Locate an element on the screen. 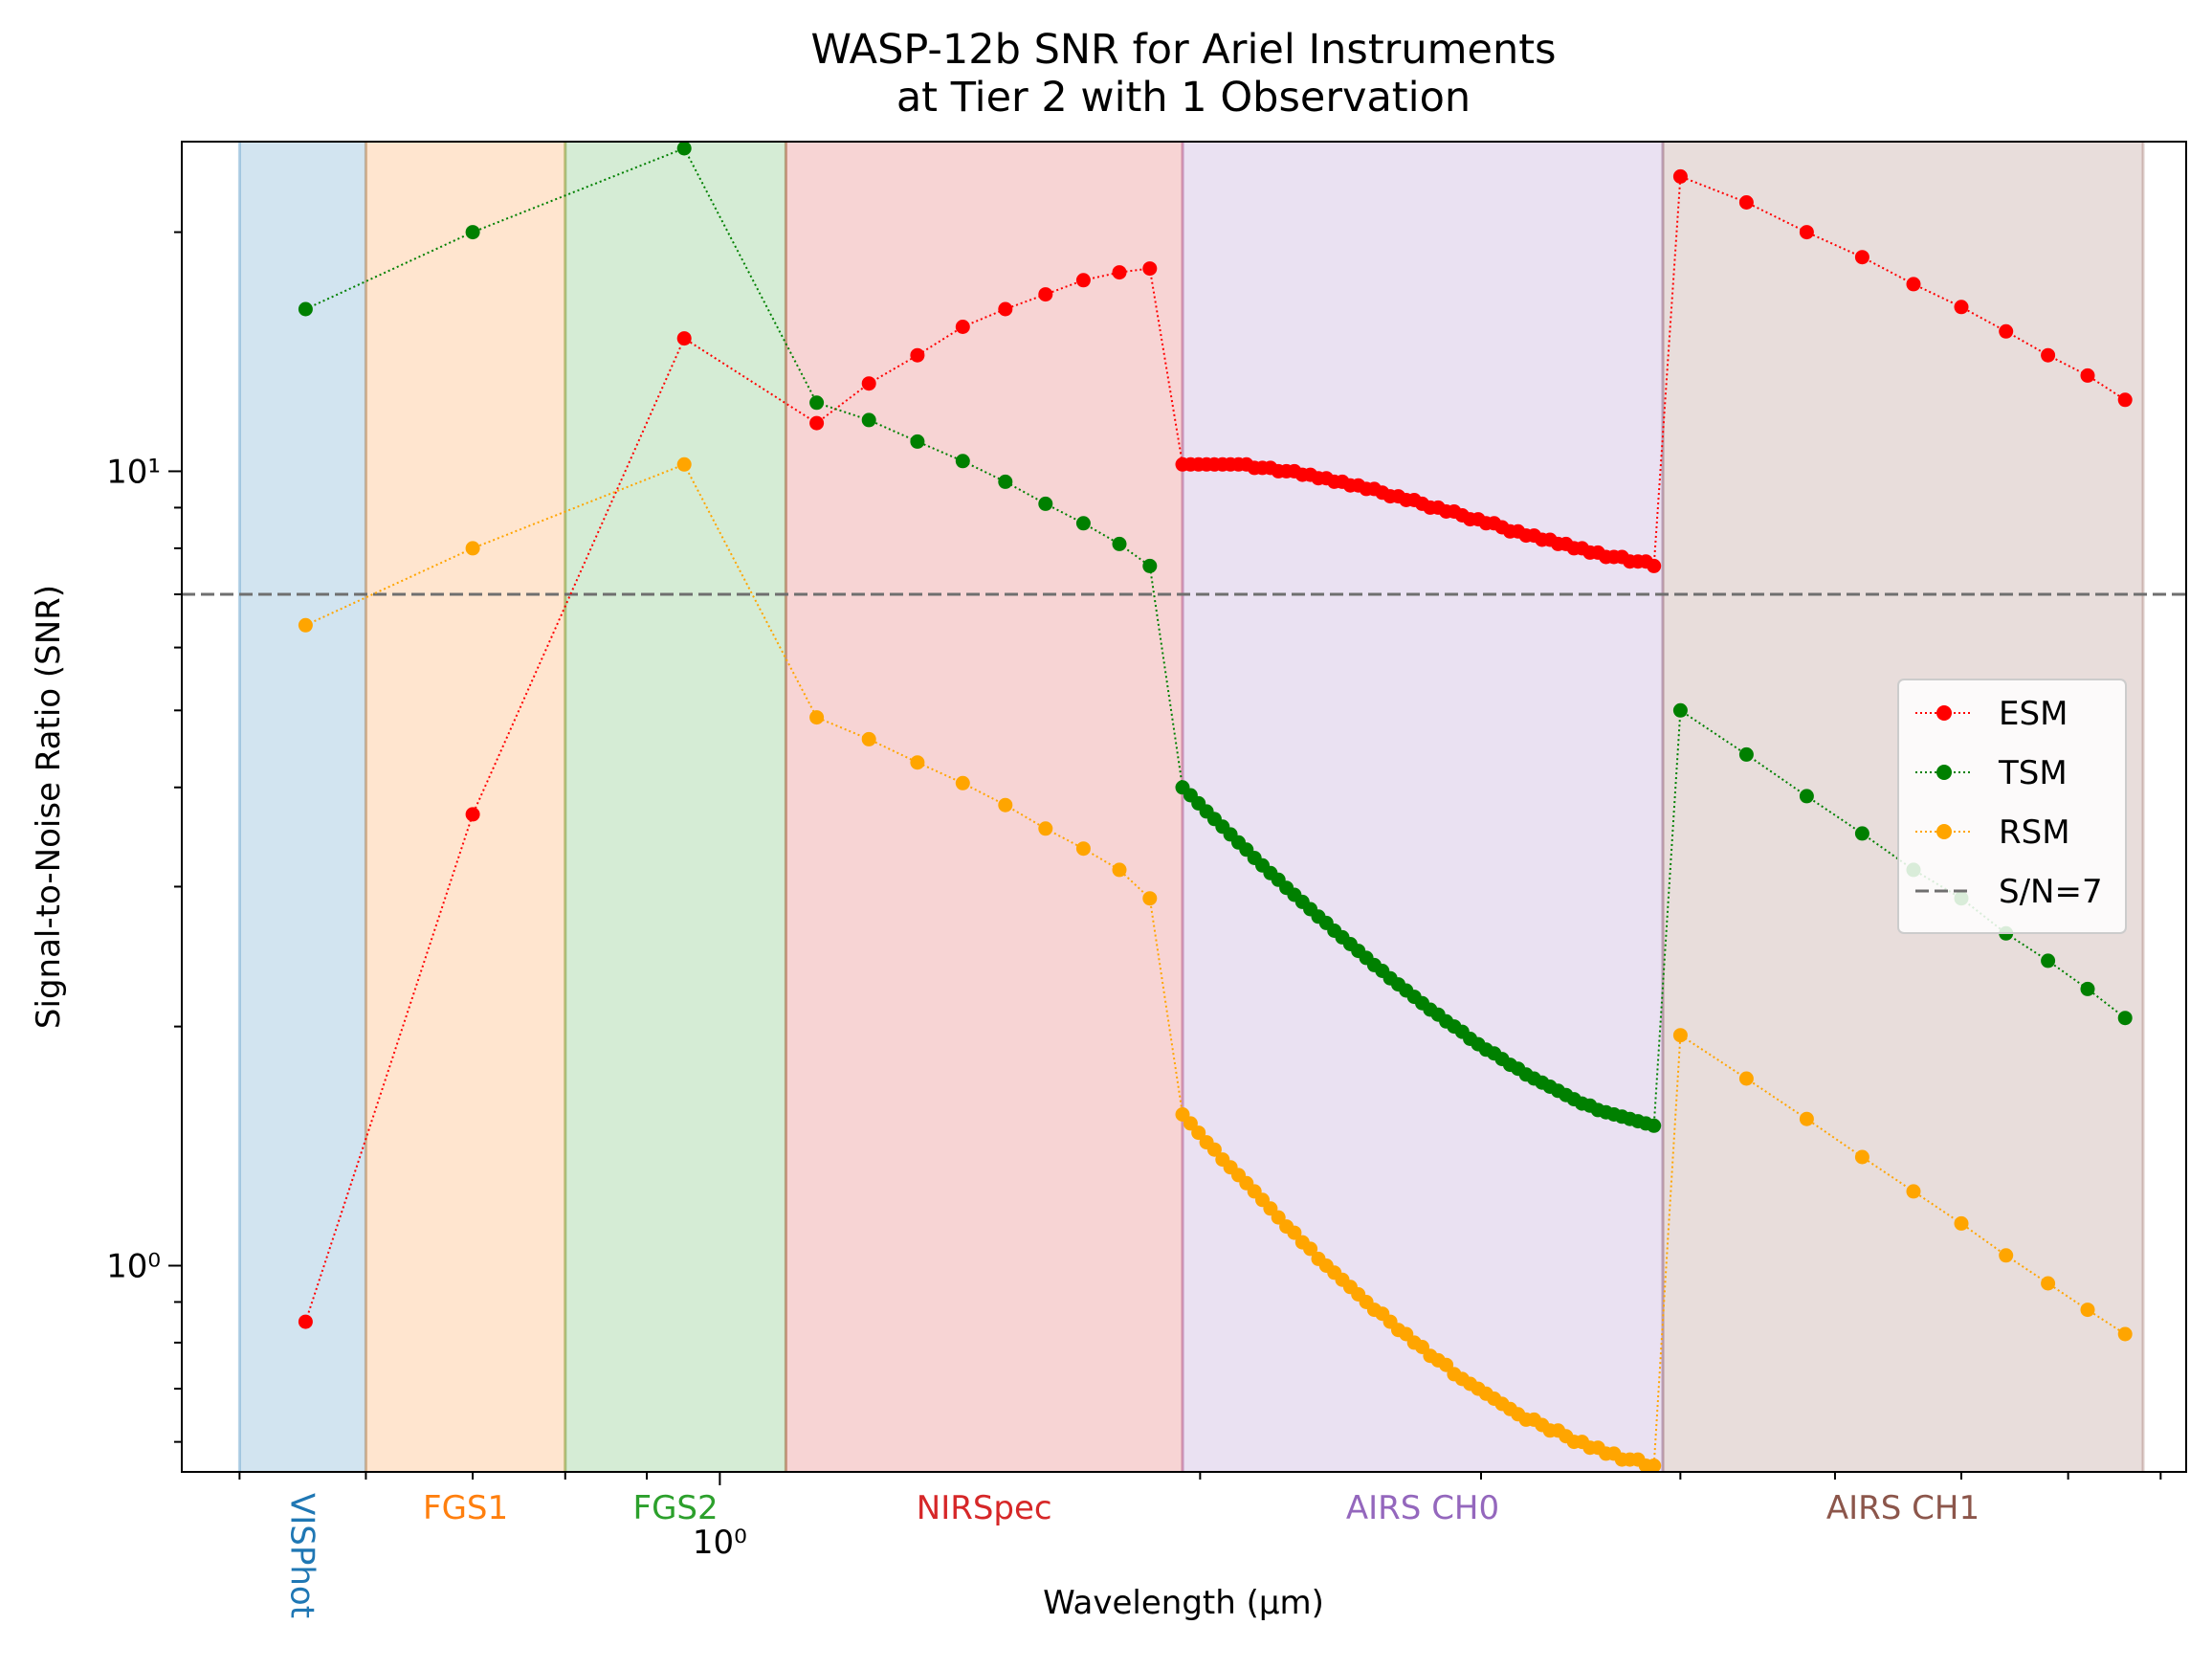 The height and width of the screenshot is (1670, 2212). chart-title-line: at Tier 2 with 1 Observation is located at coordinates (1183, 98).